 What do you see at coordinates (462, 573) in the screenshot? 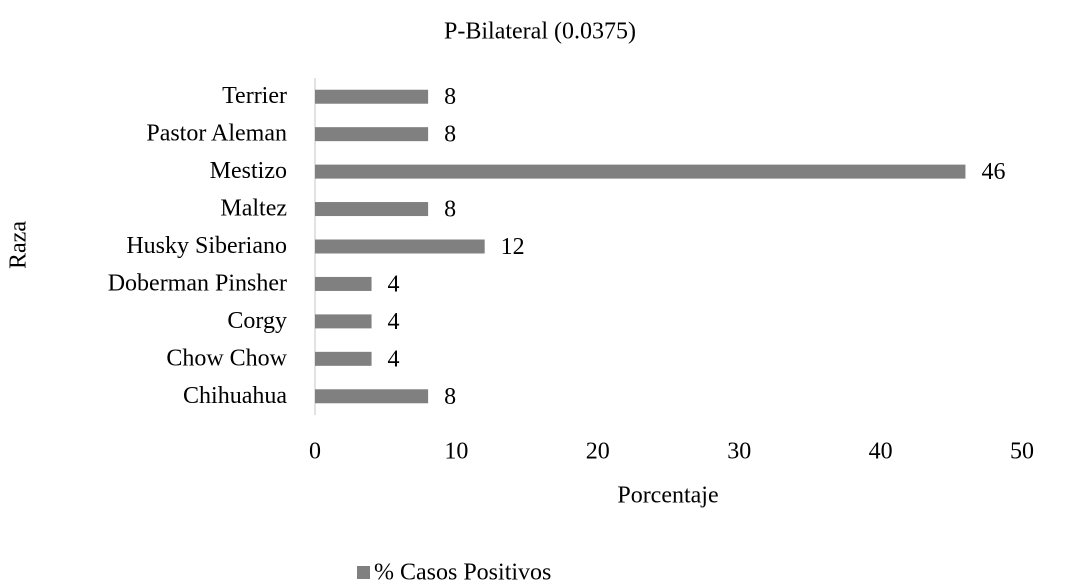
I see `legend-label: % Casos Positivos` at bounding box center [462, 573].